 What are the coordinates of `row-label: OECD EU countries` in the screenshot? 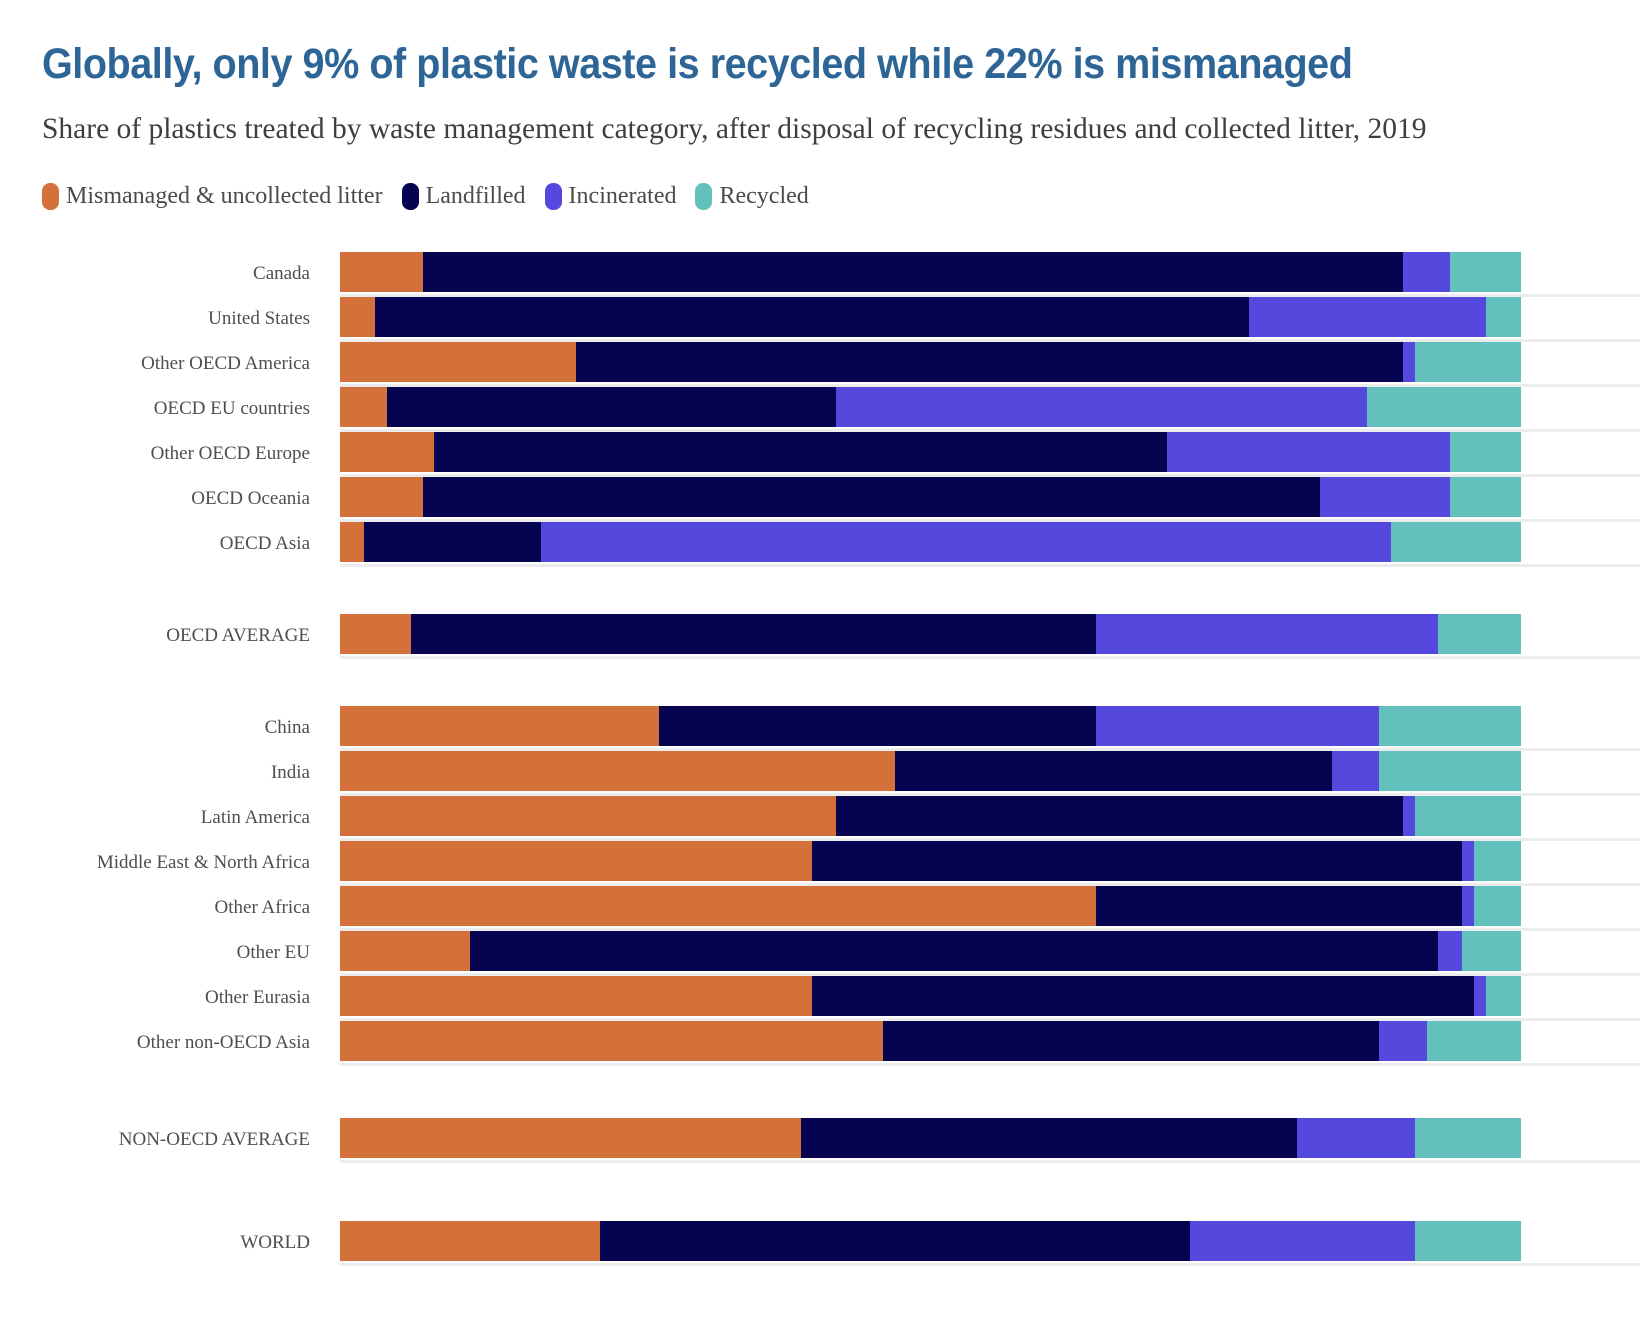 It's located at (231, 408).